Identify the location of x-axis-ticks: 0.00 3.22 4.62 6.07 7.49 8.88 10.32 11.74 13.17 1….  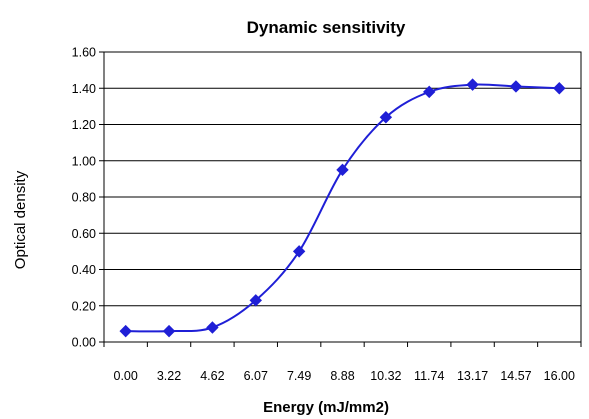
(342, 362).